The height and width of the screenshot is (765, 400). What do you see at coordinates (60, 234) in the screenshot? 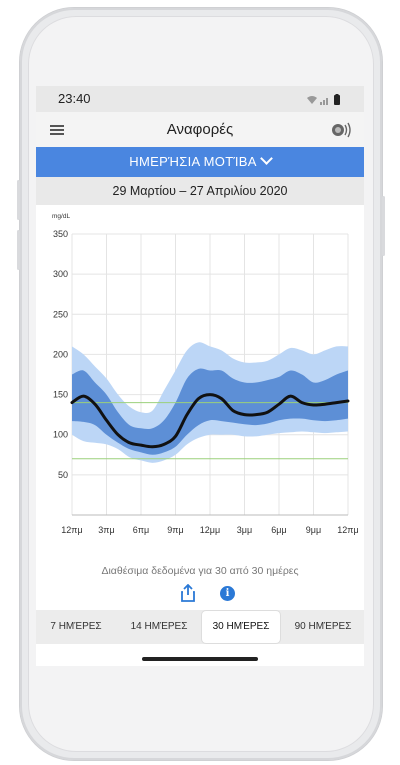
I see `y-tick-label: 350` at bounding box center [60, 234].